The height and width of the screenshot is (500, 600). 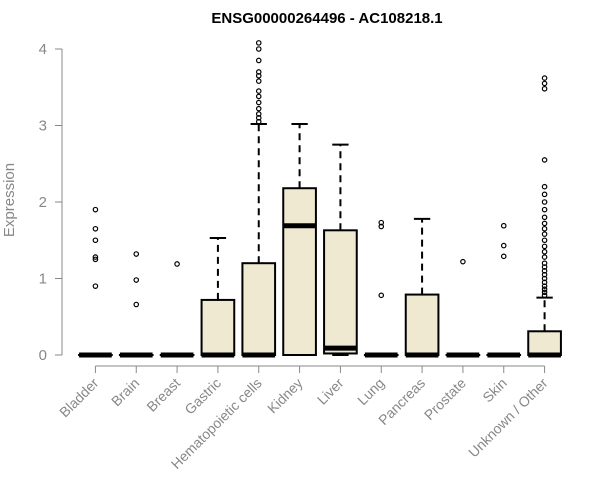 What do you see at coordinates (43, 202) in the screenshot?
I see `y-tick-label: 2` at bounding box center [43, 202].